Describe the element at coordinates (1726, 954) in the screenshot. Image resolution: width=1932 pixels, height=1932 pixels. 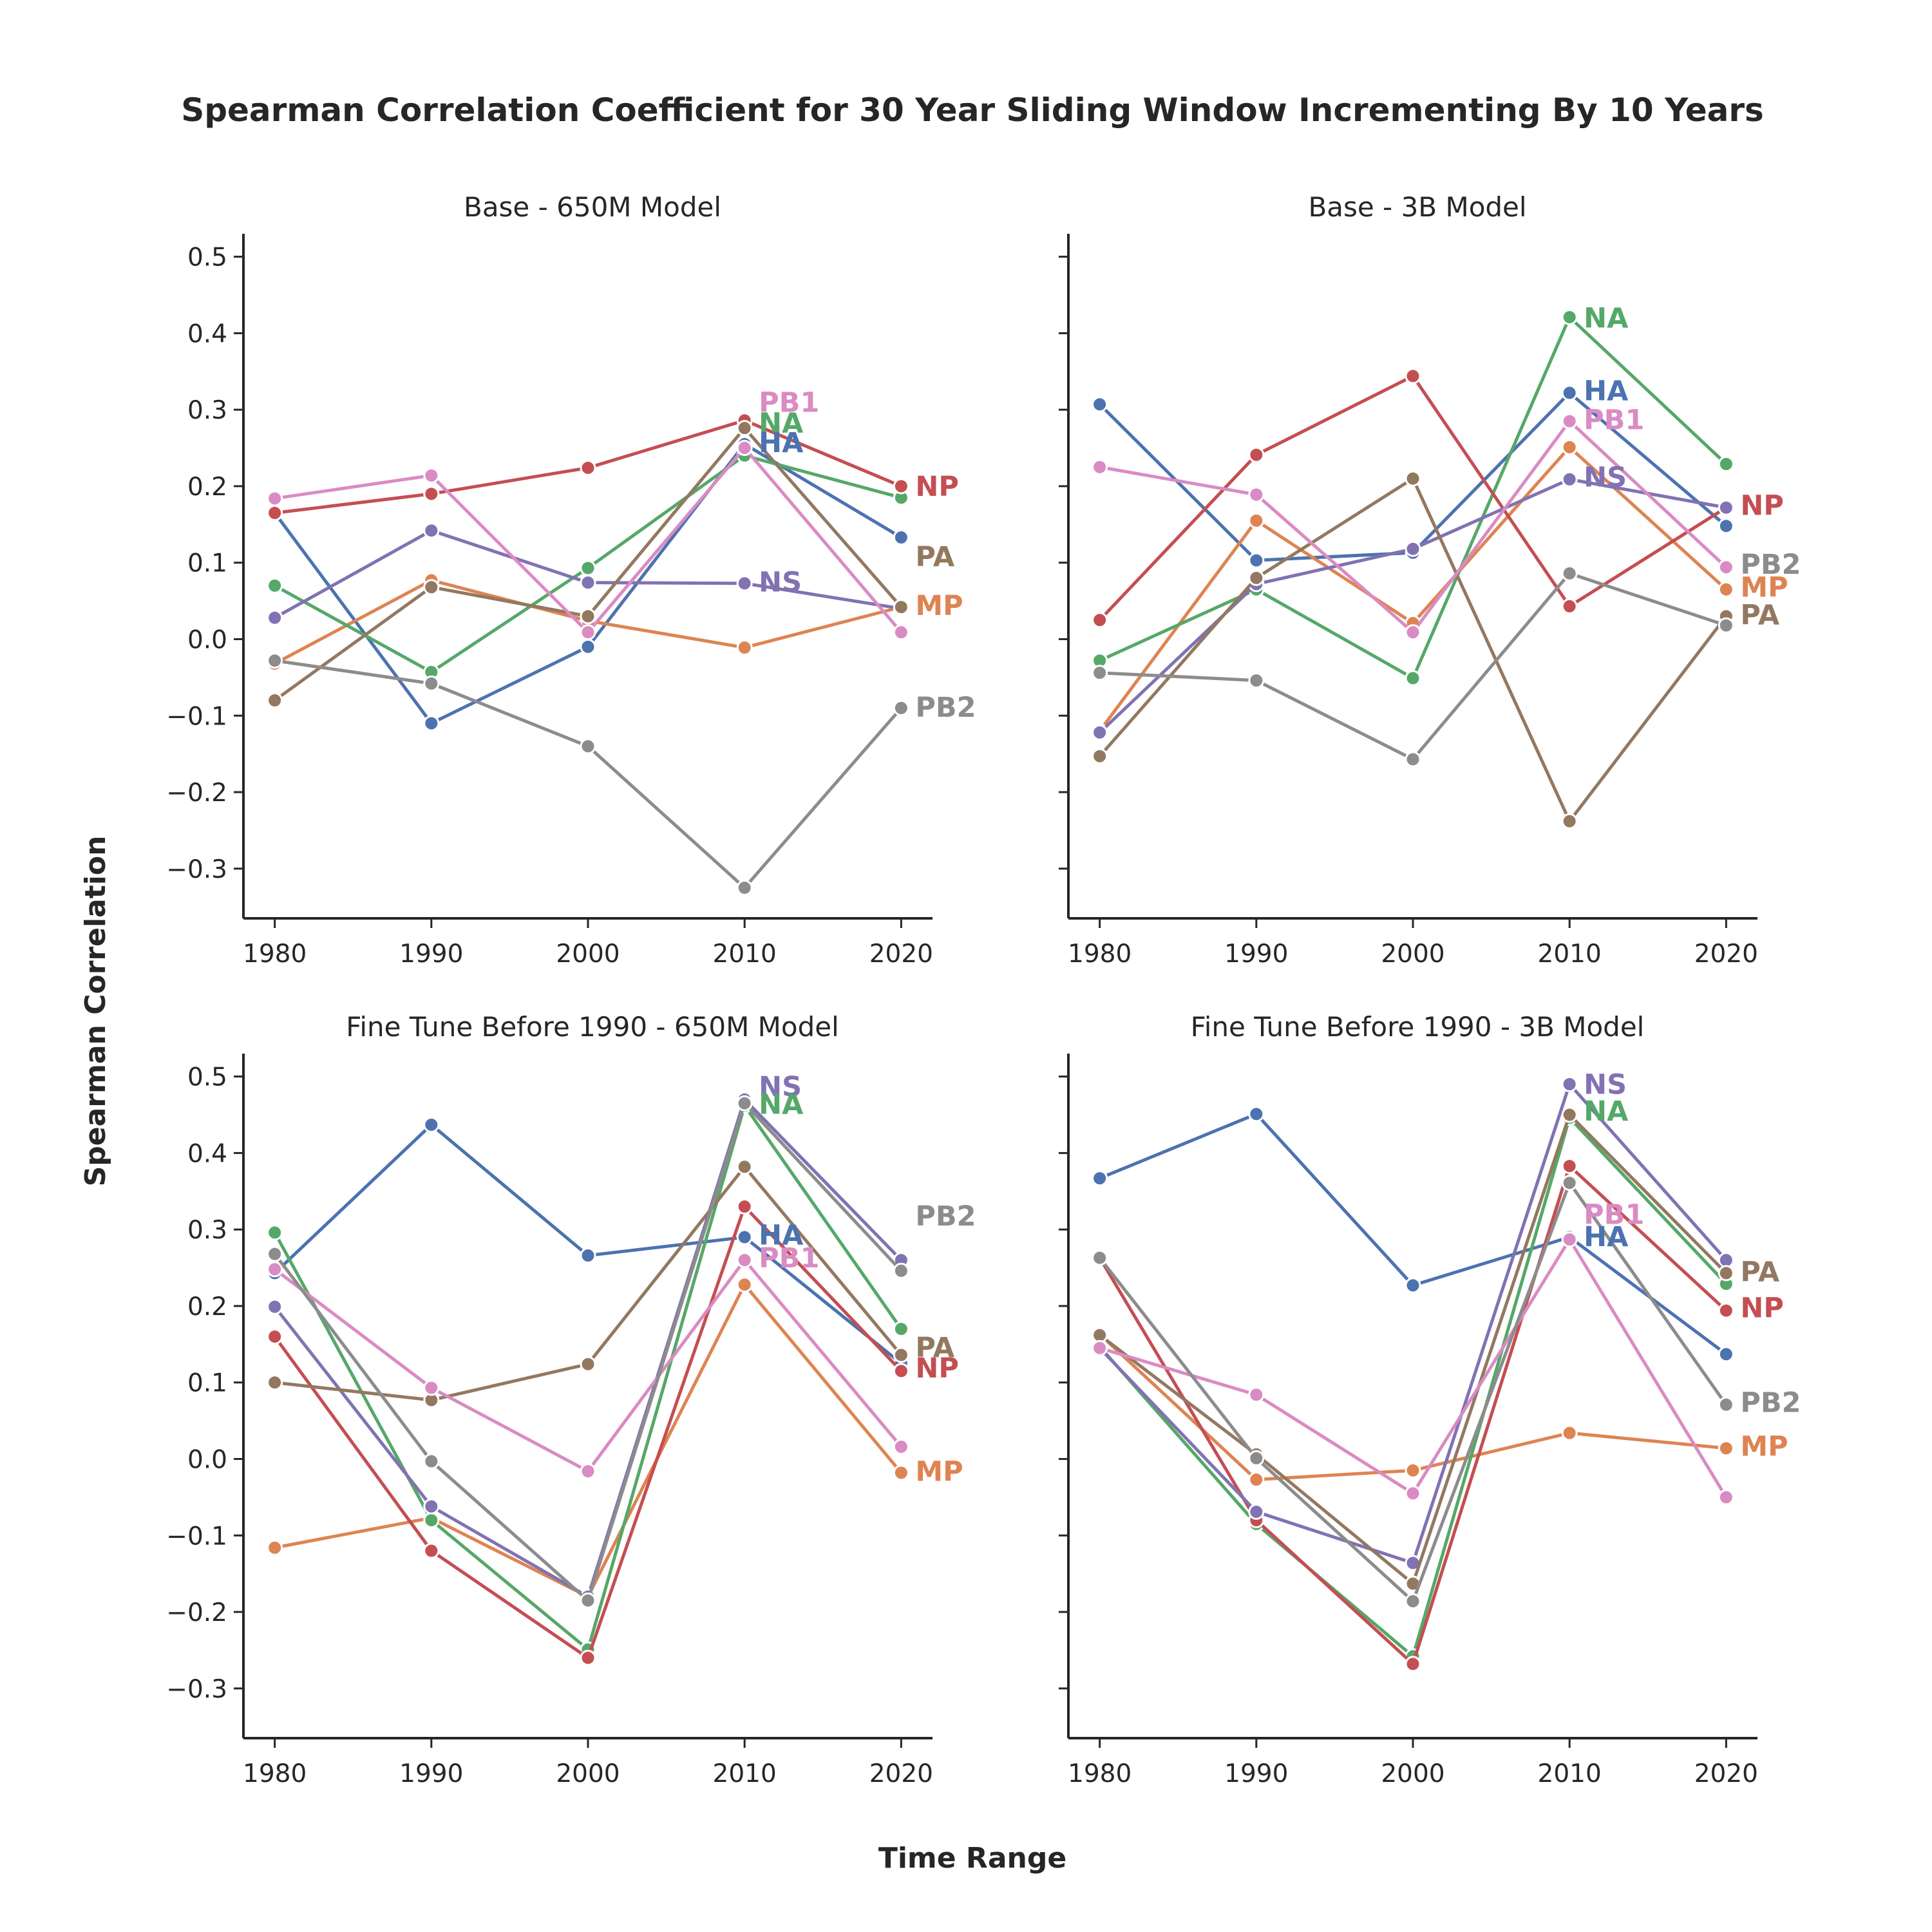
I see `x-tick-label: 2020` at that location.